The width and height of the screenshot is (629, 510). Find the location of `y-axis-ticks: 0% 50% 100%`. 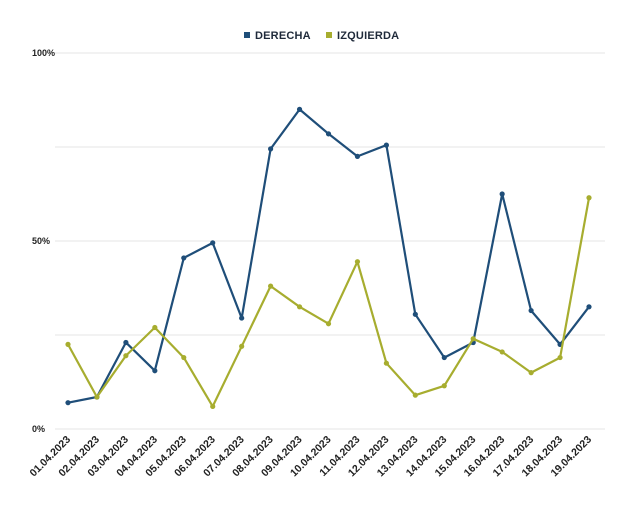

y-axis-ticks: 0% 50% 100% is located at coordinates (43, 241).